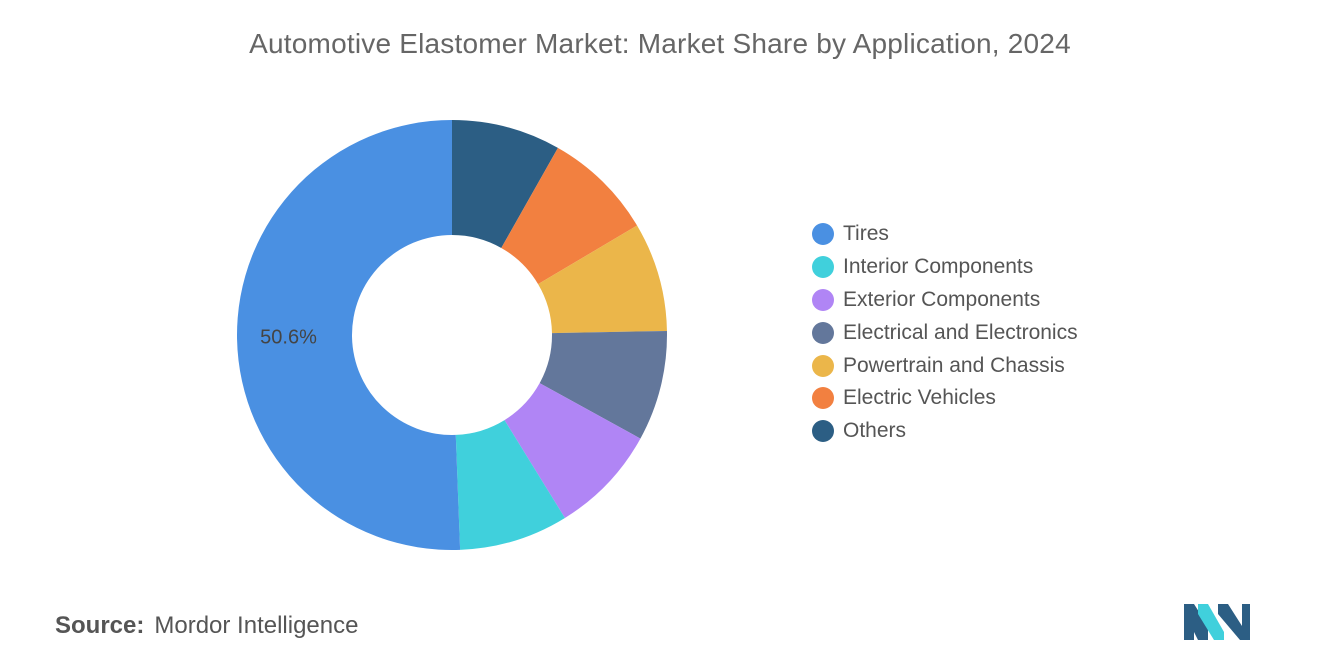 The image size is (1320, 665). What do you see at coordinates (510, 485) in the screenshot?
I see `slice-interior-components` at bounding box center [510, 485].